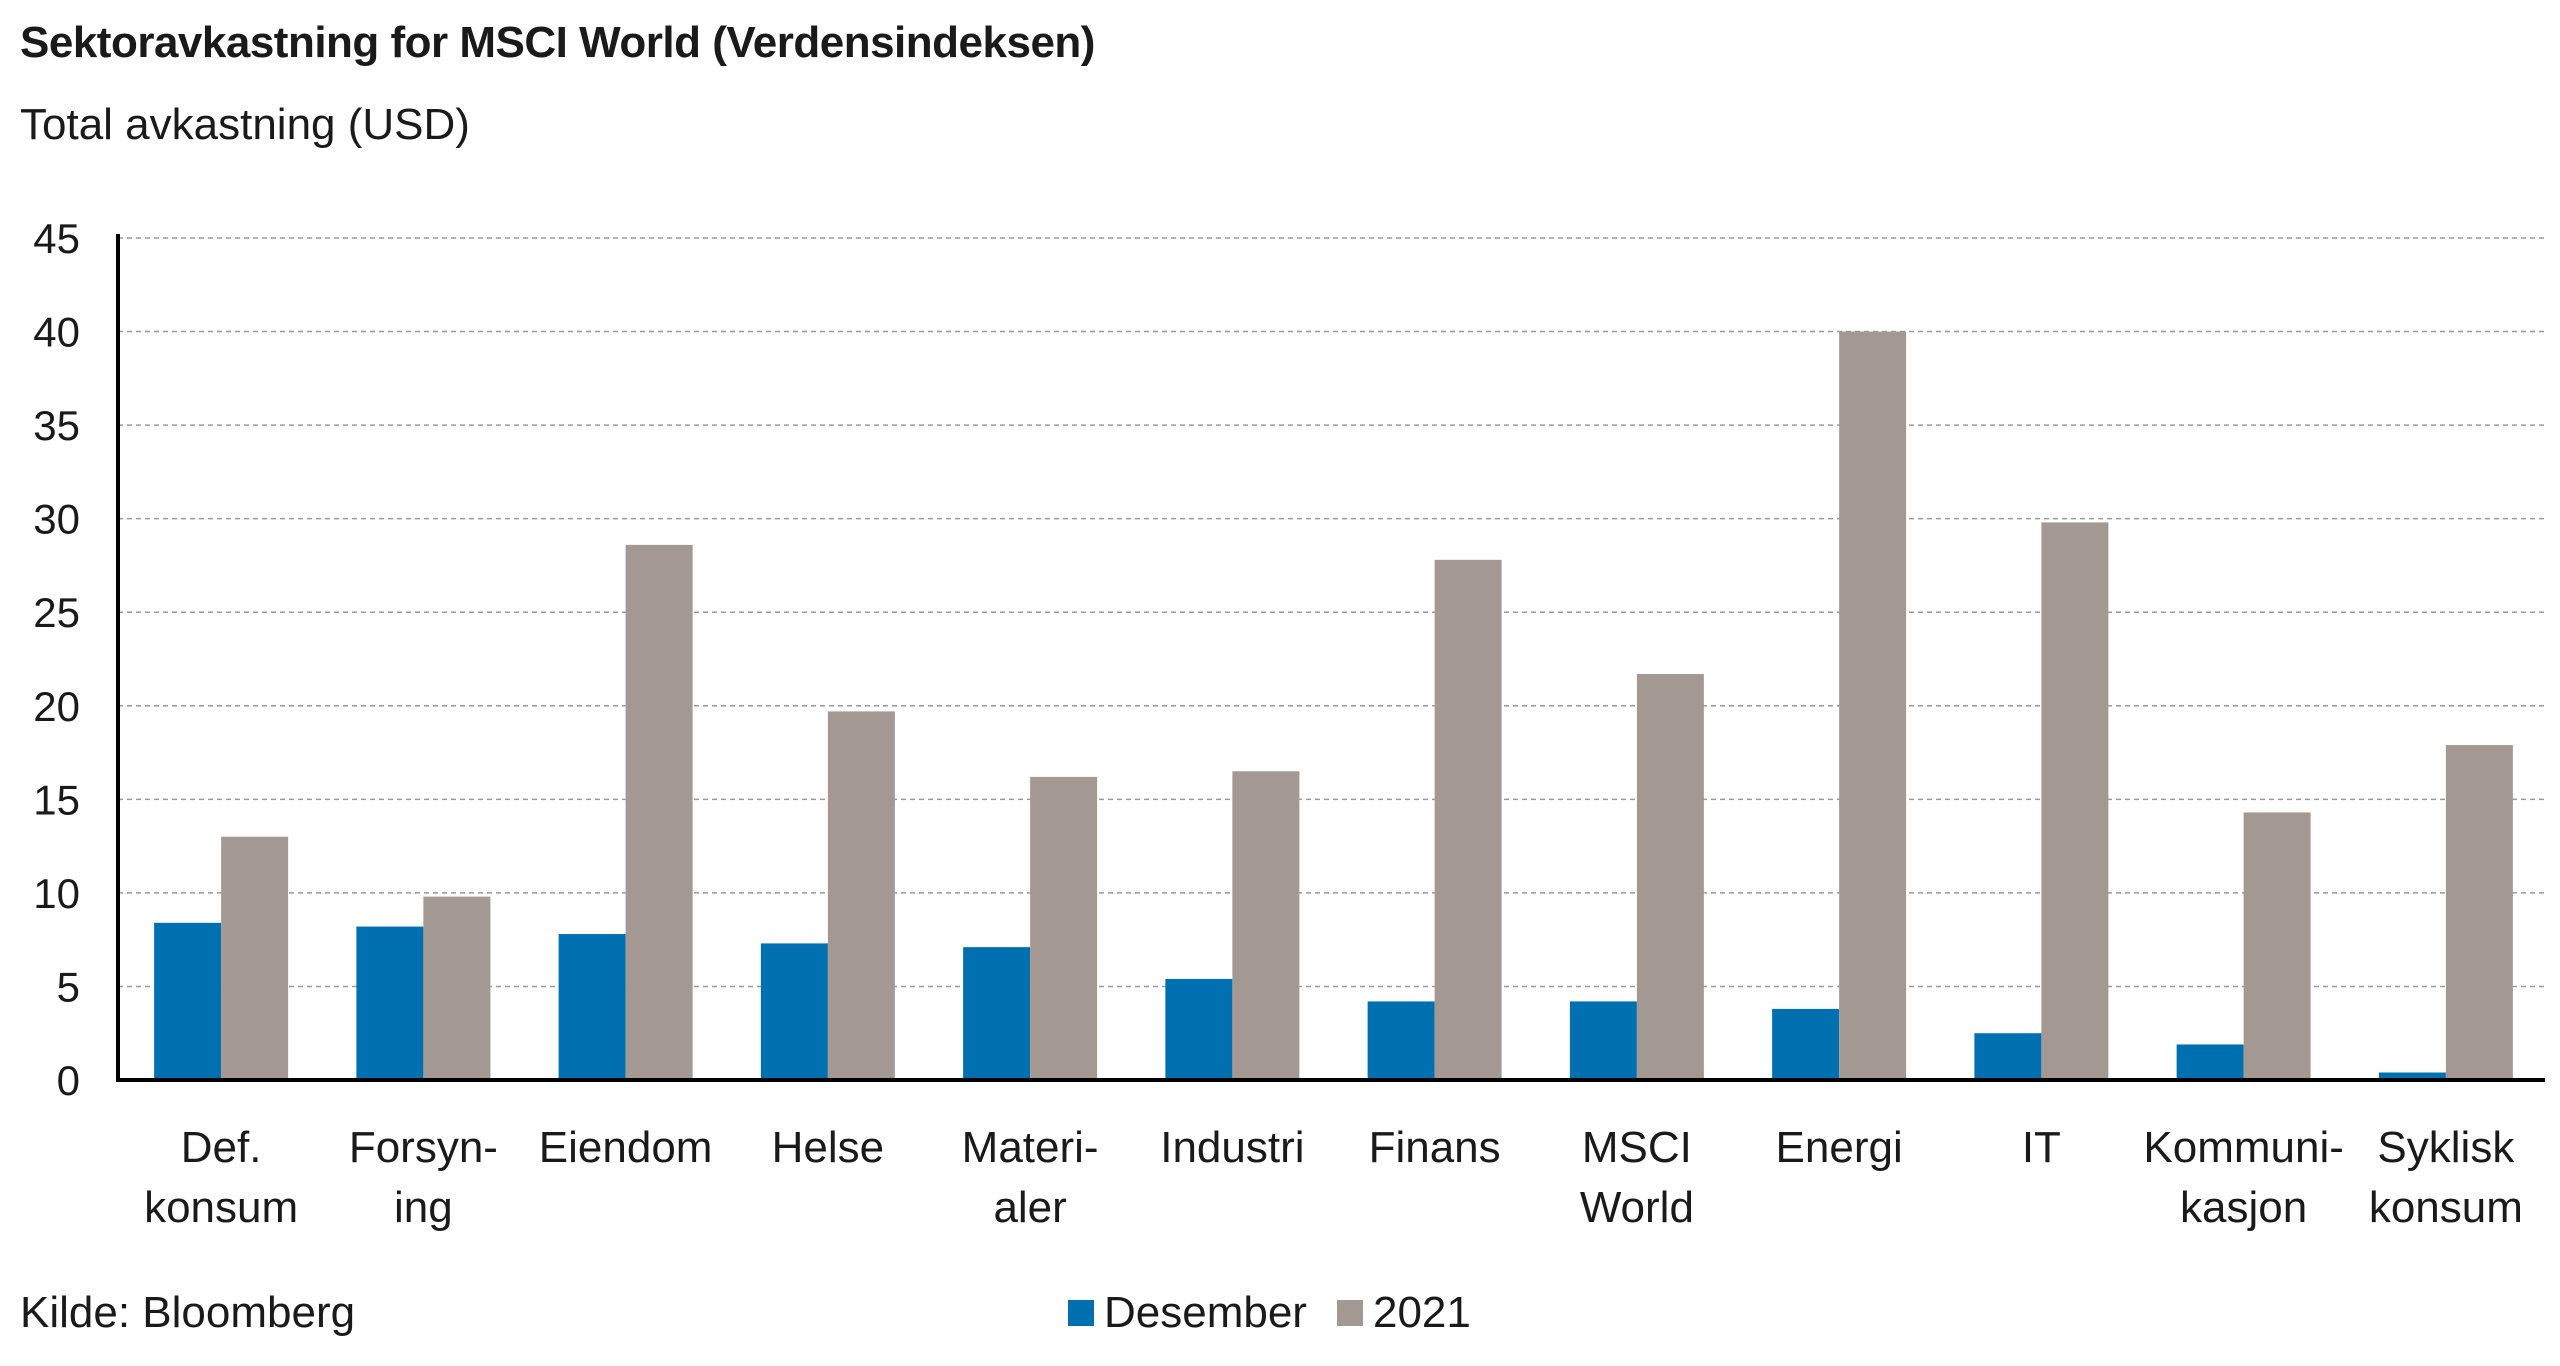 The width and height of the screenshot is (2560, 1366). Describe the element at coordinates (245, 124) in the screenshot. I see `chart-subtitle: Total avkastning (USD)` at that location.